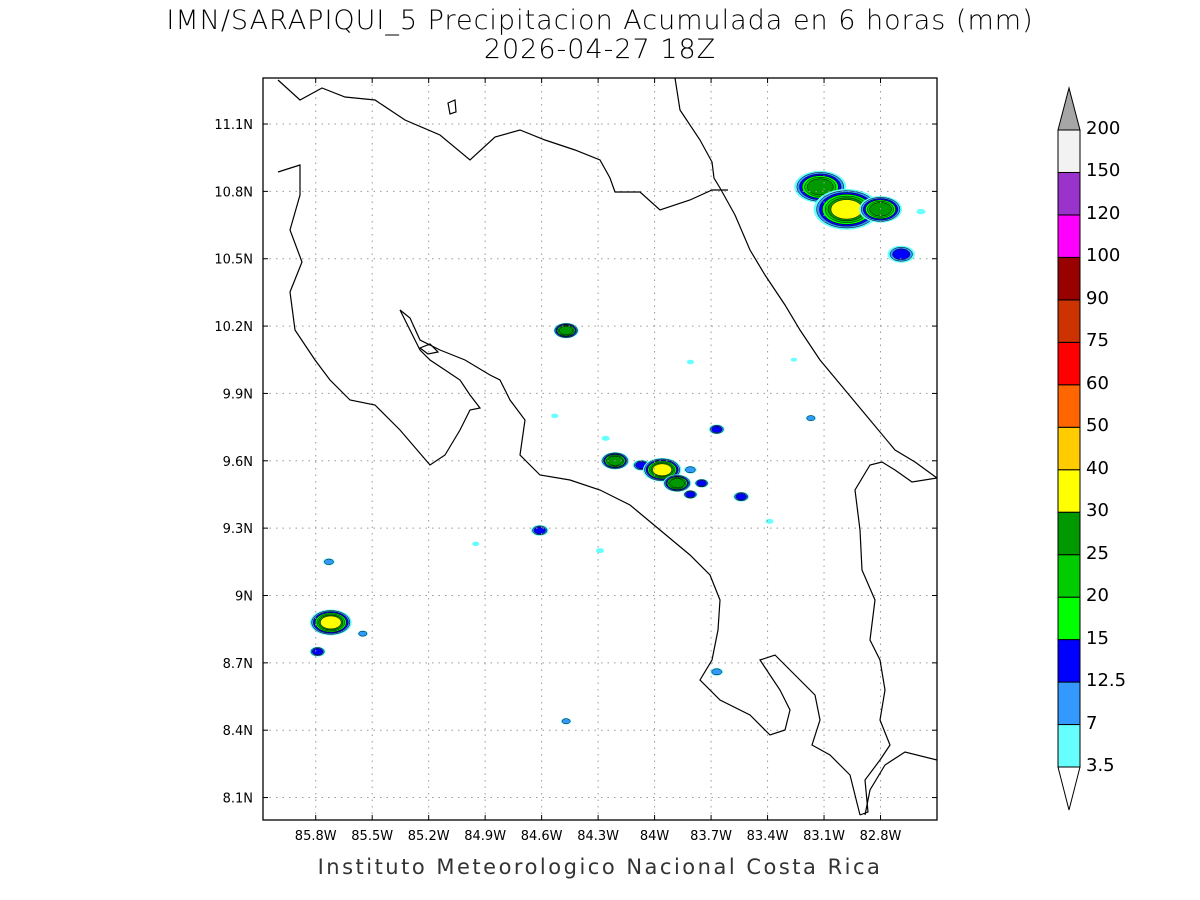  I want to click on colorbar-label: 60, so click(1097, 383).